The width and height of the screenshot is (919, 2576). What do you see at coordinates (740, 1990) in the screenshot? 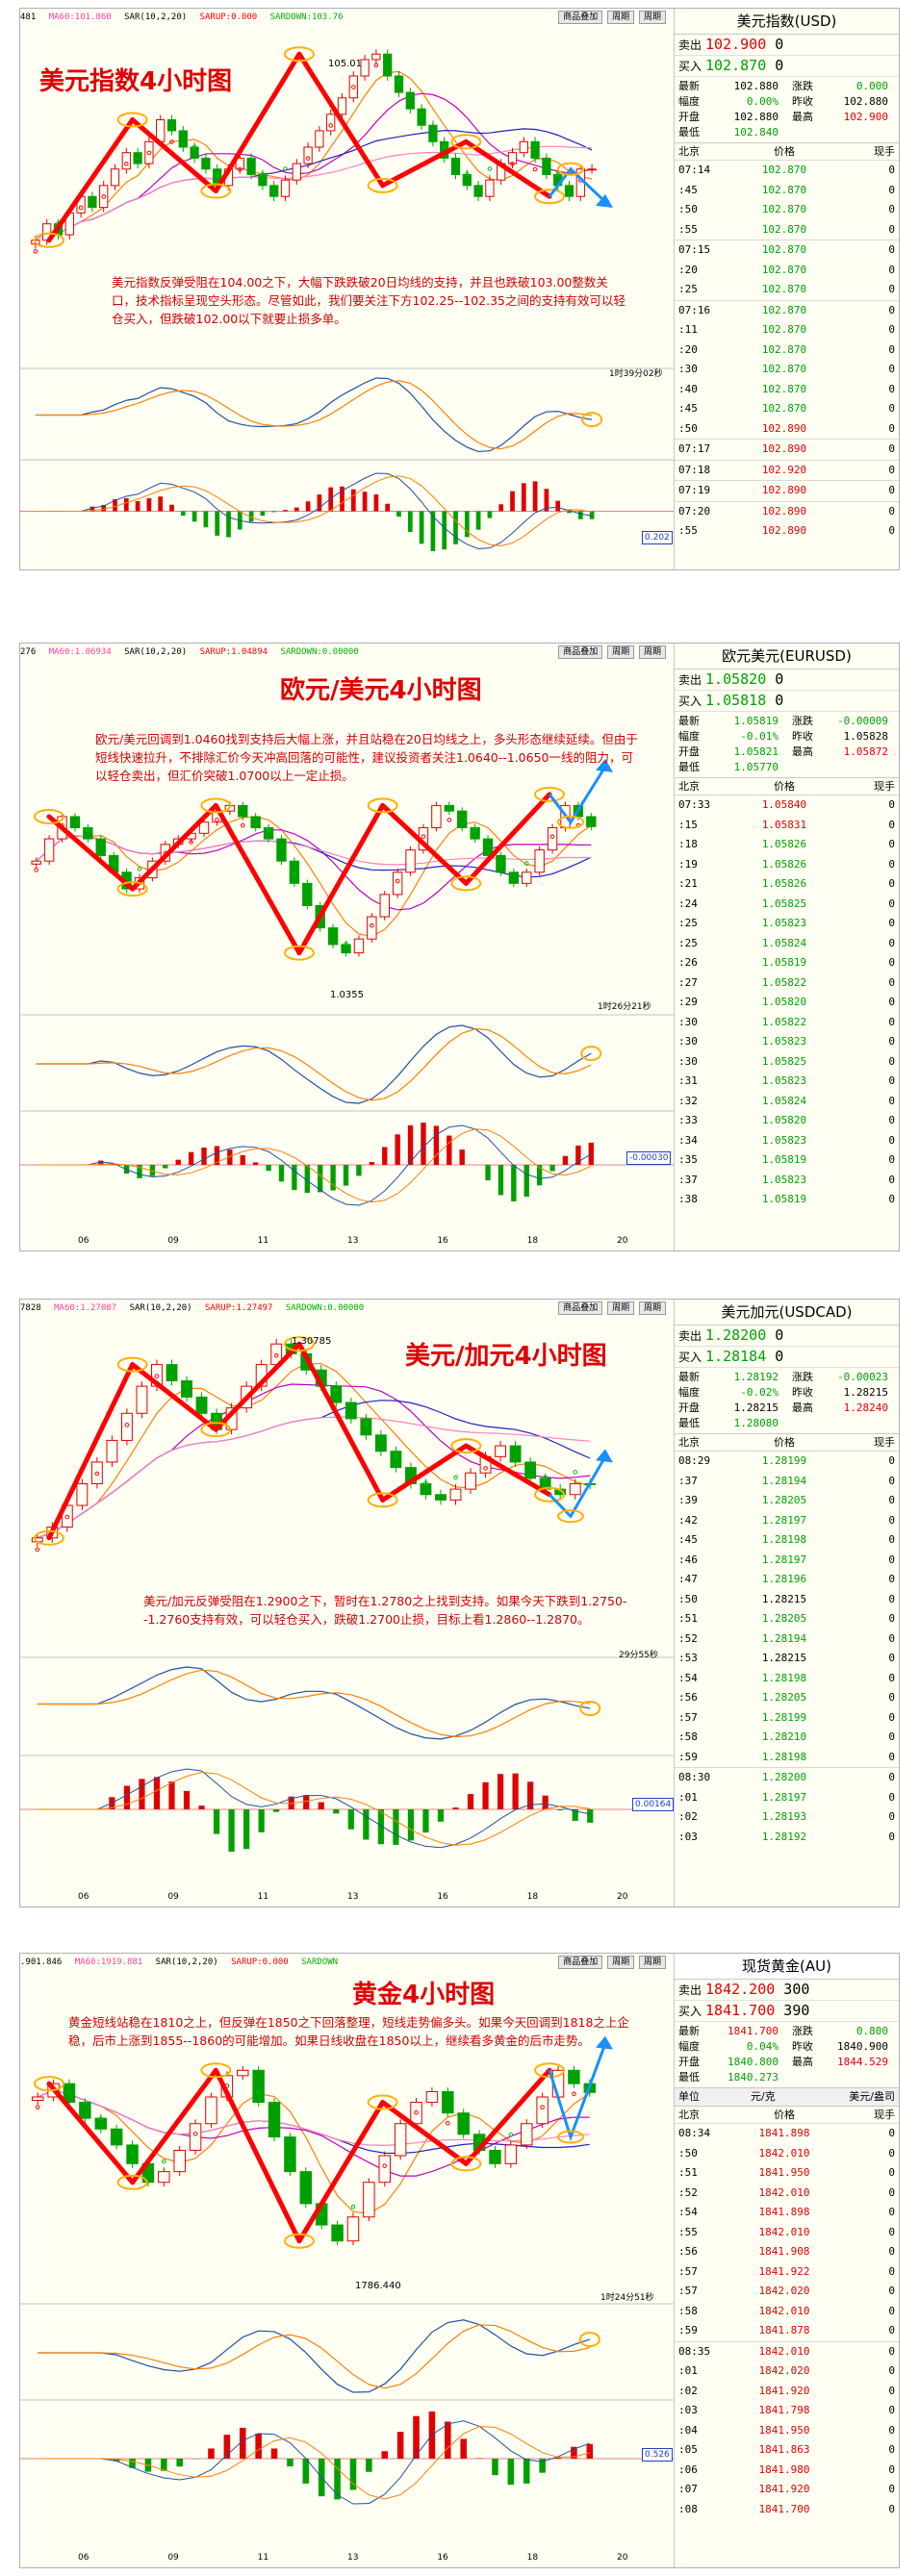
I see `sell-price: 1842.200` at bounding box center [740, 1990].